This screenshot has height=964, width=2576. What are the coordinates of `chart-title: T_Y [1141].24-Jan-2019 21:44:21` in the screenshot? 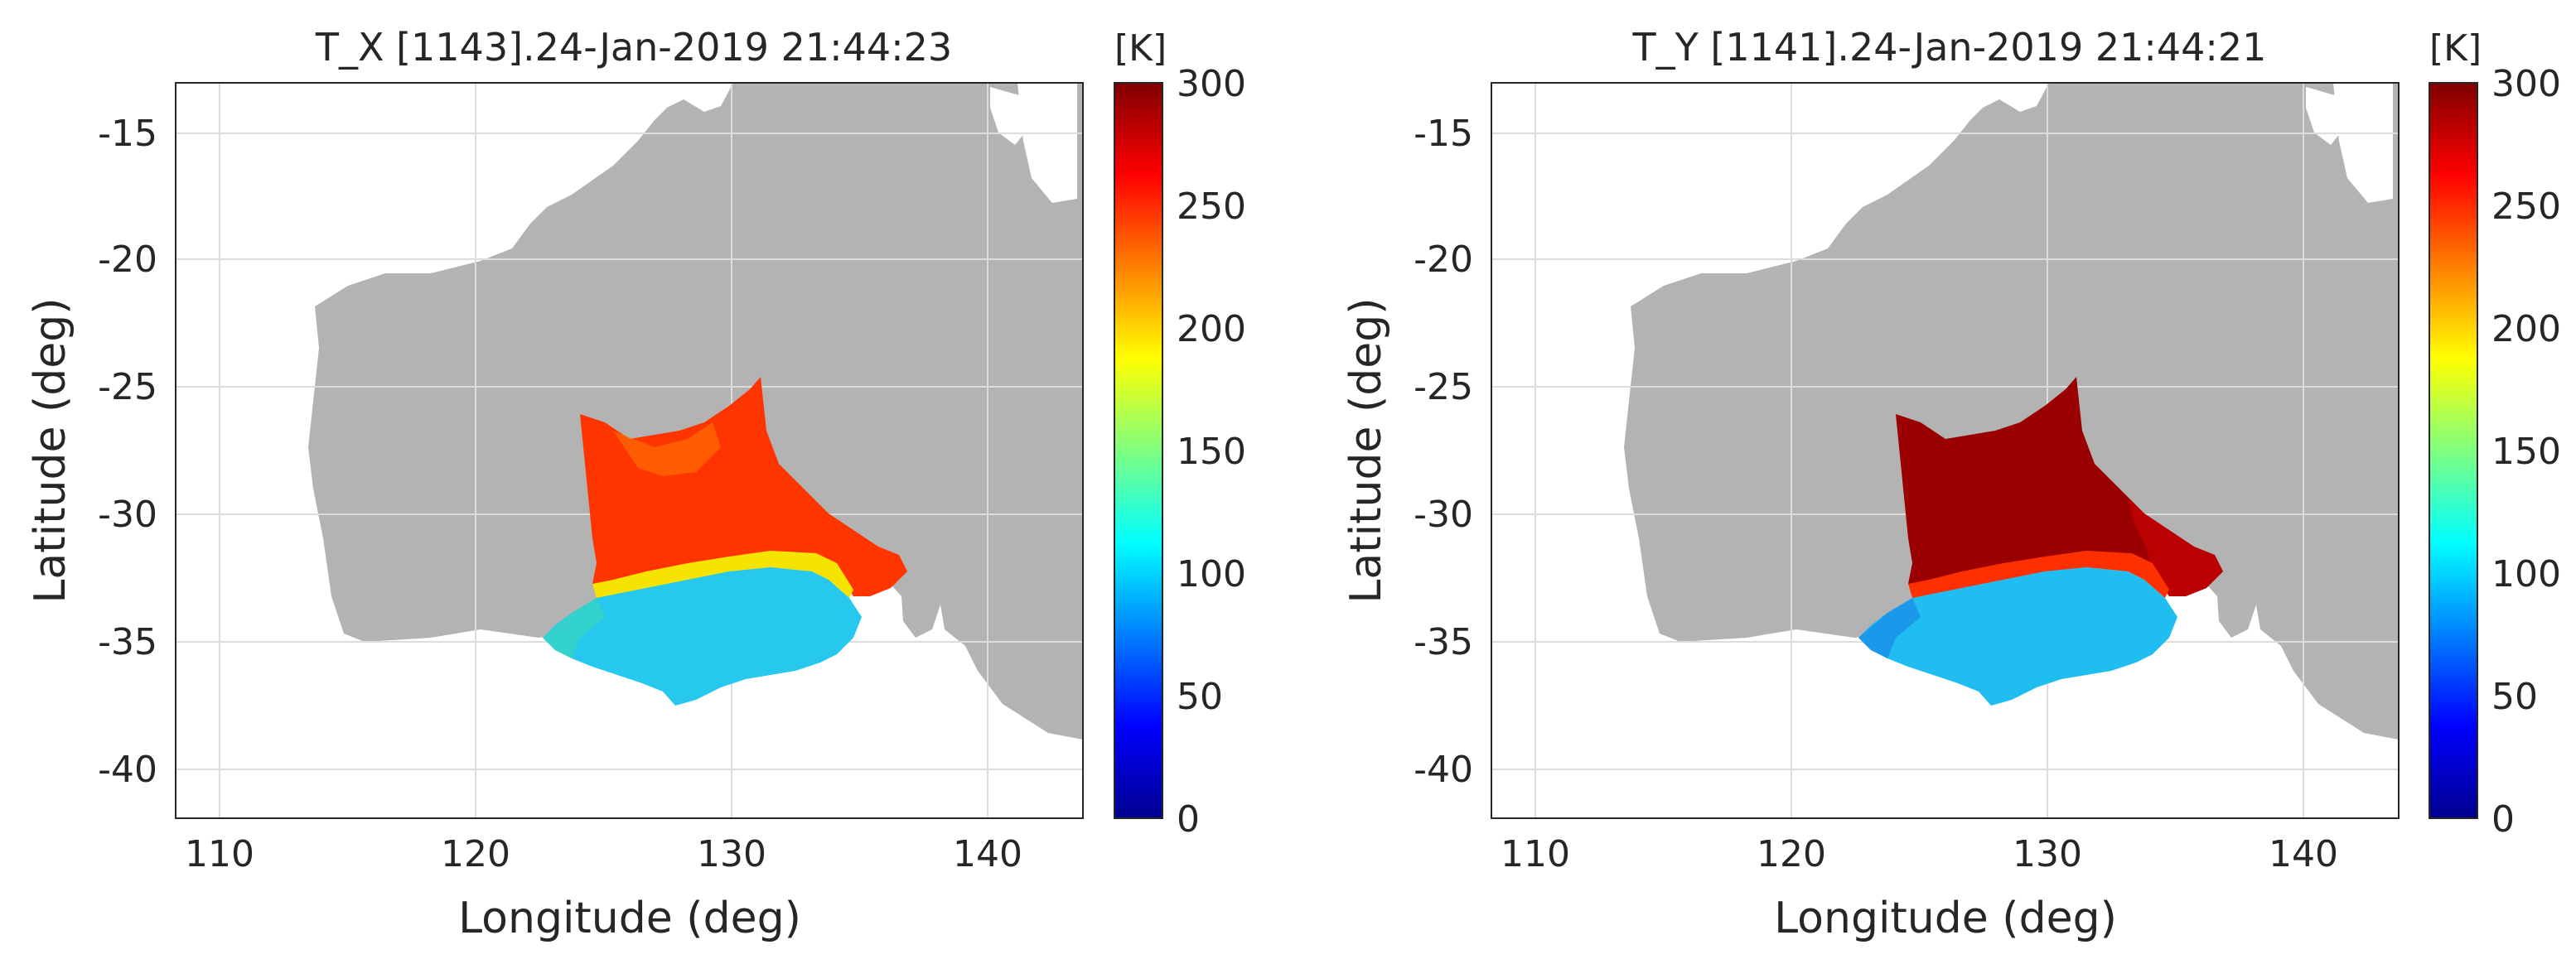 It's located at (1950, 47).